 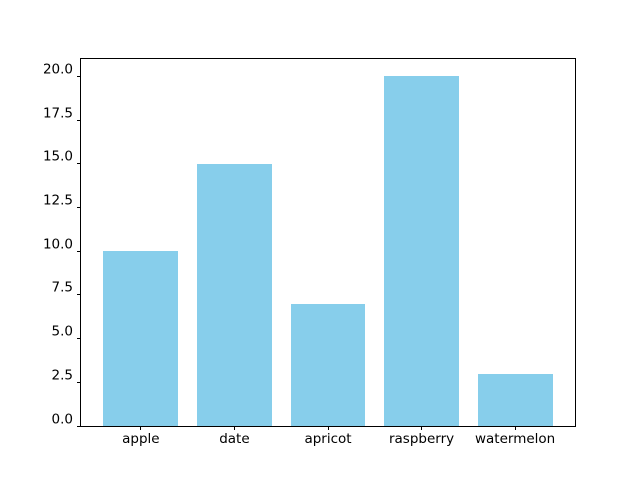 What do you see at coordinates (515, 399) in the screenshot?
I see `bar-watermelon` at bounding box center [515, 399].